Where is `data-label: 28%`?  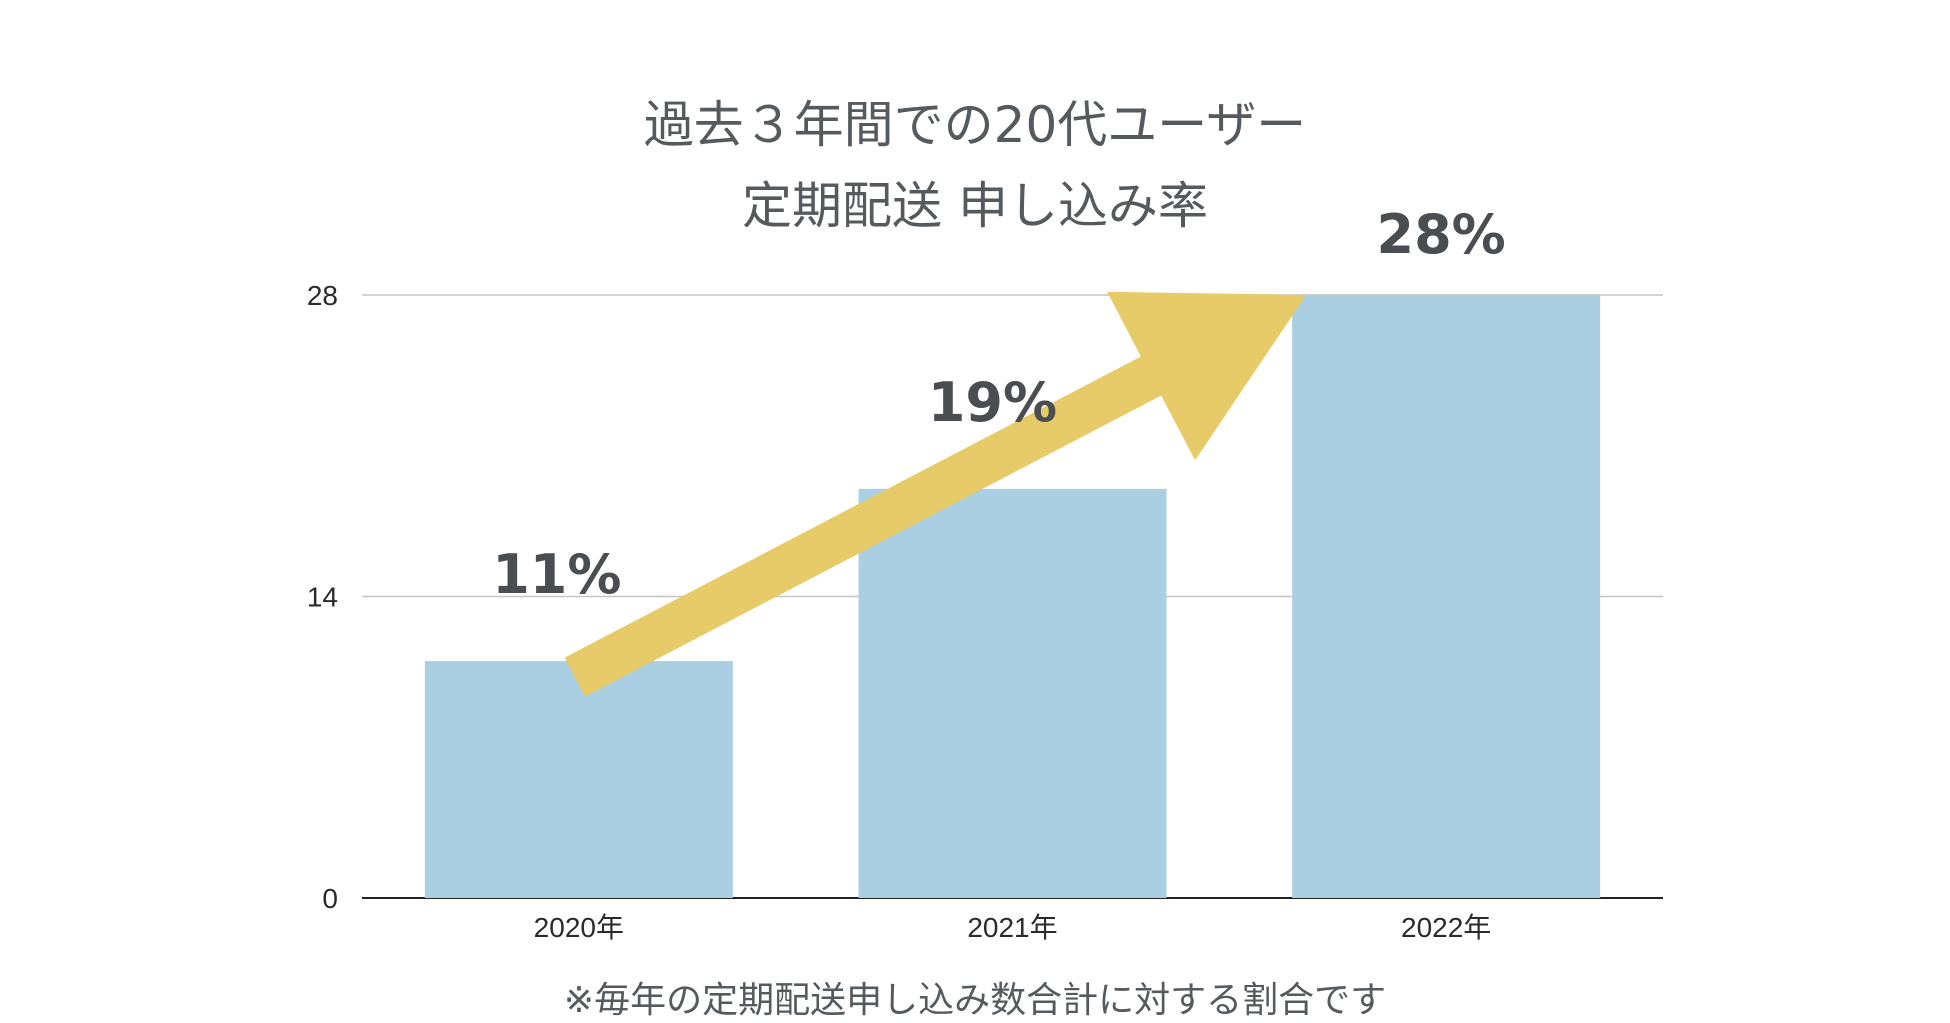
data-label: 28% is located at coordinates (1441, 234).